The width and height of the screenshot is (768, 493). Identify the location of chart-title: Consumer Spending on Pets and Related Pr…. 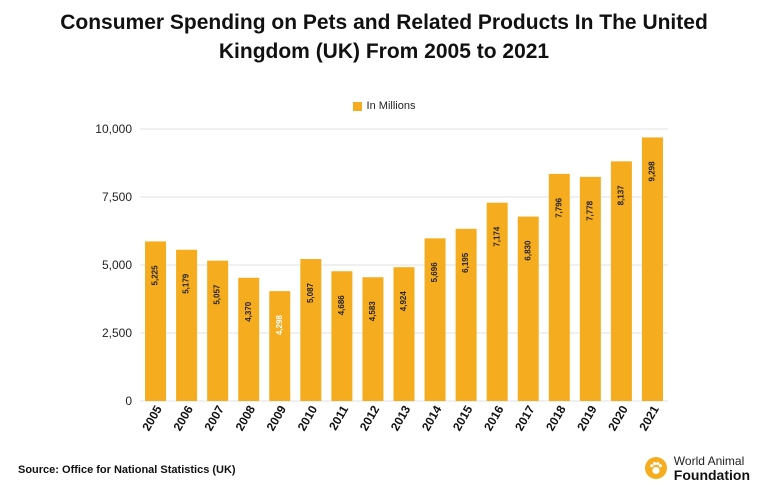
(384, 37).